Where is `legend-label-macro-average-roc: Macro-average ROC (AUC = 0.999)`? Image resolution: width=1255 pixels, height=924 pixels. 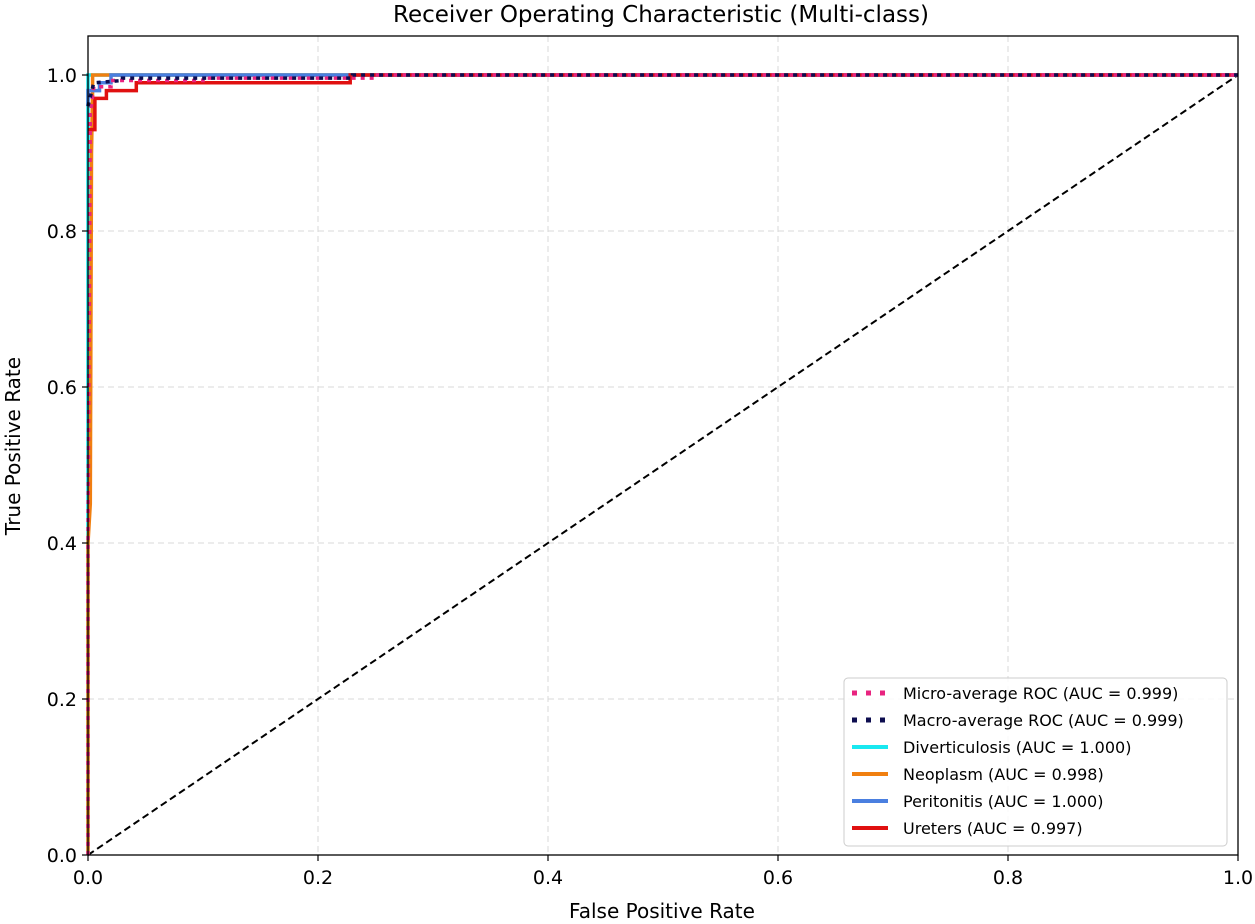 legend-label-macro-average-roc: Macro-average ROC (AUC = 0.999) is located at coordinates (1043, 720).